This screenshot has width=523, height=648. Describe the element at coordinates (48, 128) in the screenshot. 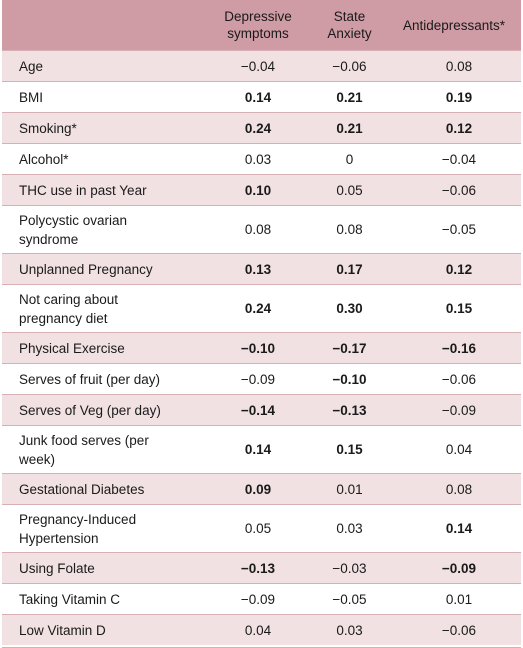

I see `row-label-text: Smoking*` at that location.